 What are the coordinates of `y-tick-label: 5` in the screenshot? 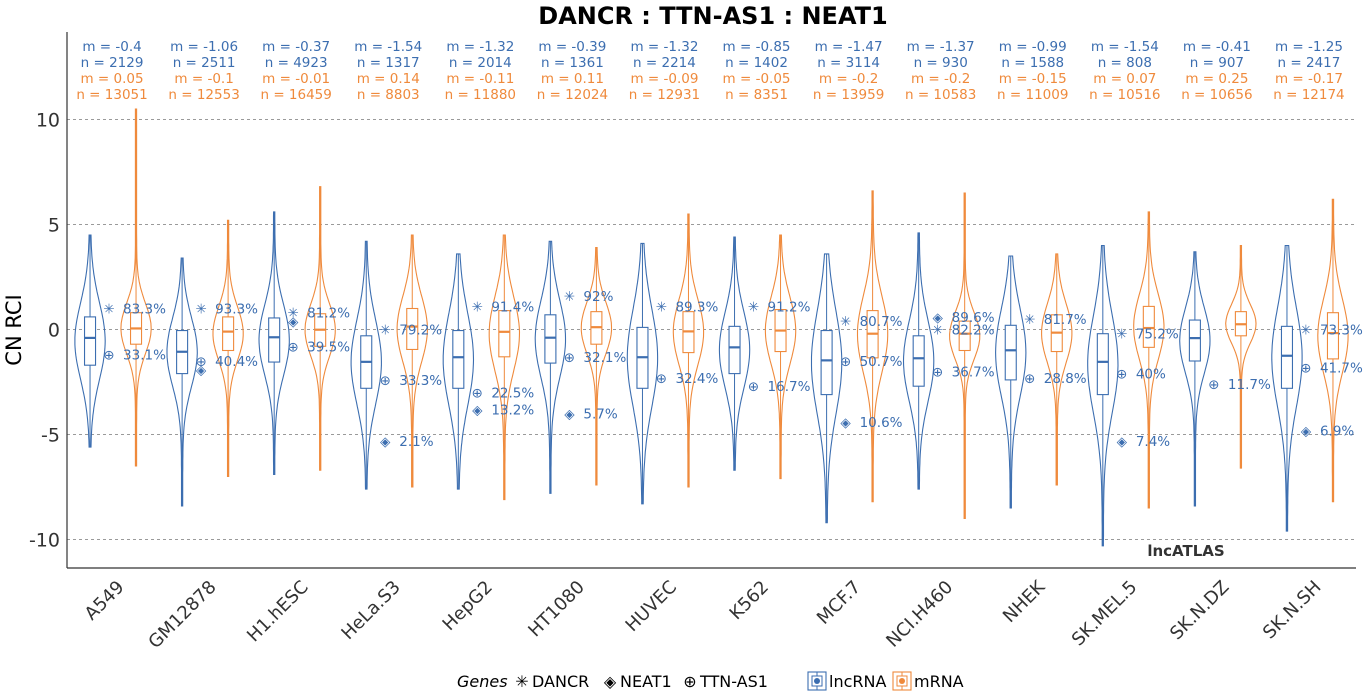 It's located at (54, 226).